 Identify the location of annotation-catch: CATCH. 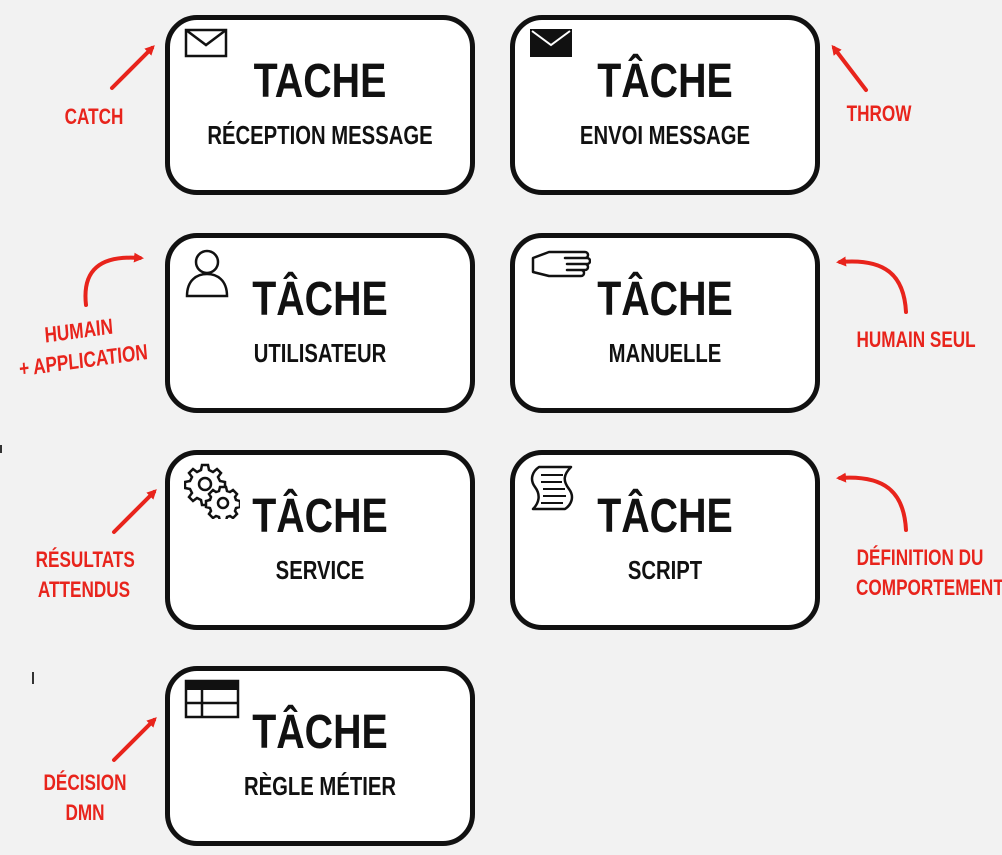
(94, 117).